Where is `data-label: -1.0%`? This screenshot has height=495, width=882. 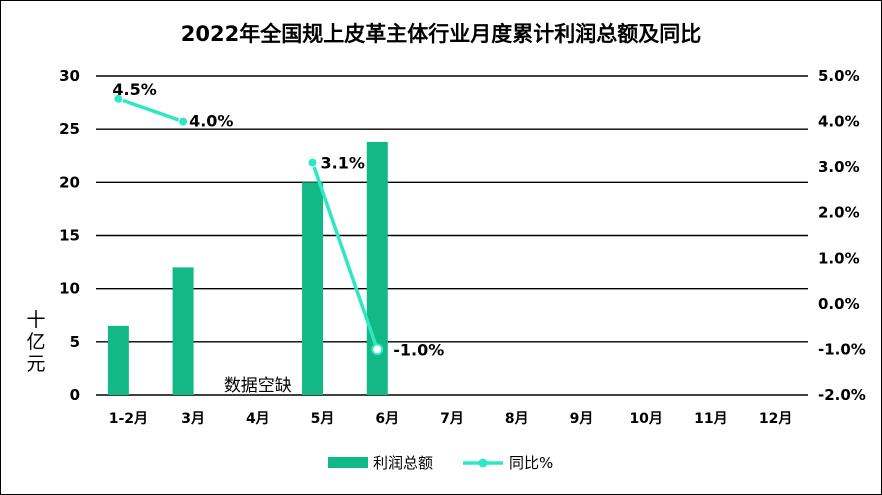 data-label: -1.0% is located at coordinates (418, 349).